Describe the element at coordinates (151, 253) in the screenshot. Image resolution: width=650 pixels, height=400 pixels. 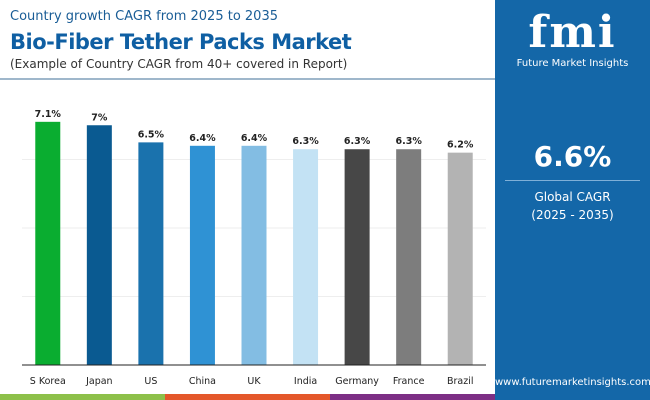
I see `bar-us` at that location.